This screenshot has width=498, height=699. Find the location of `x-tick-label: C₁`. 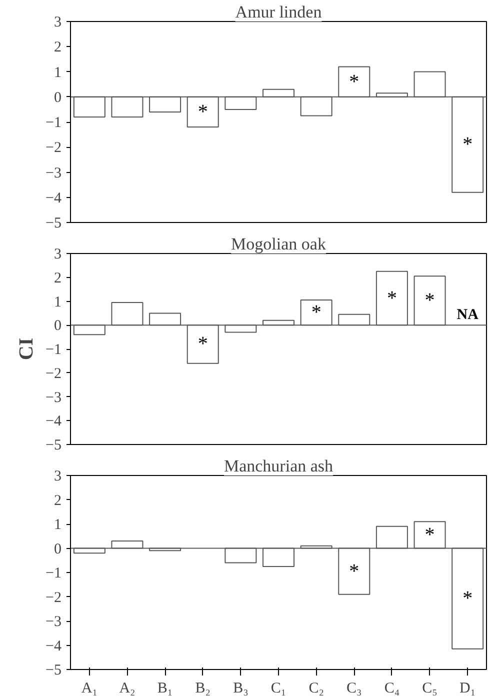

x-tick-label: C₁ is located at coordinates (278, 688).